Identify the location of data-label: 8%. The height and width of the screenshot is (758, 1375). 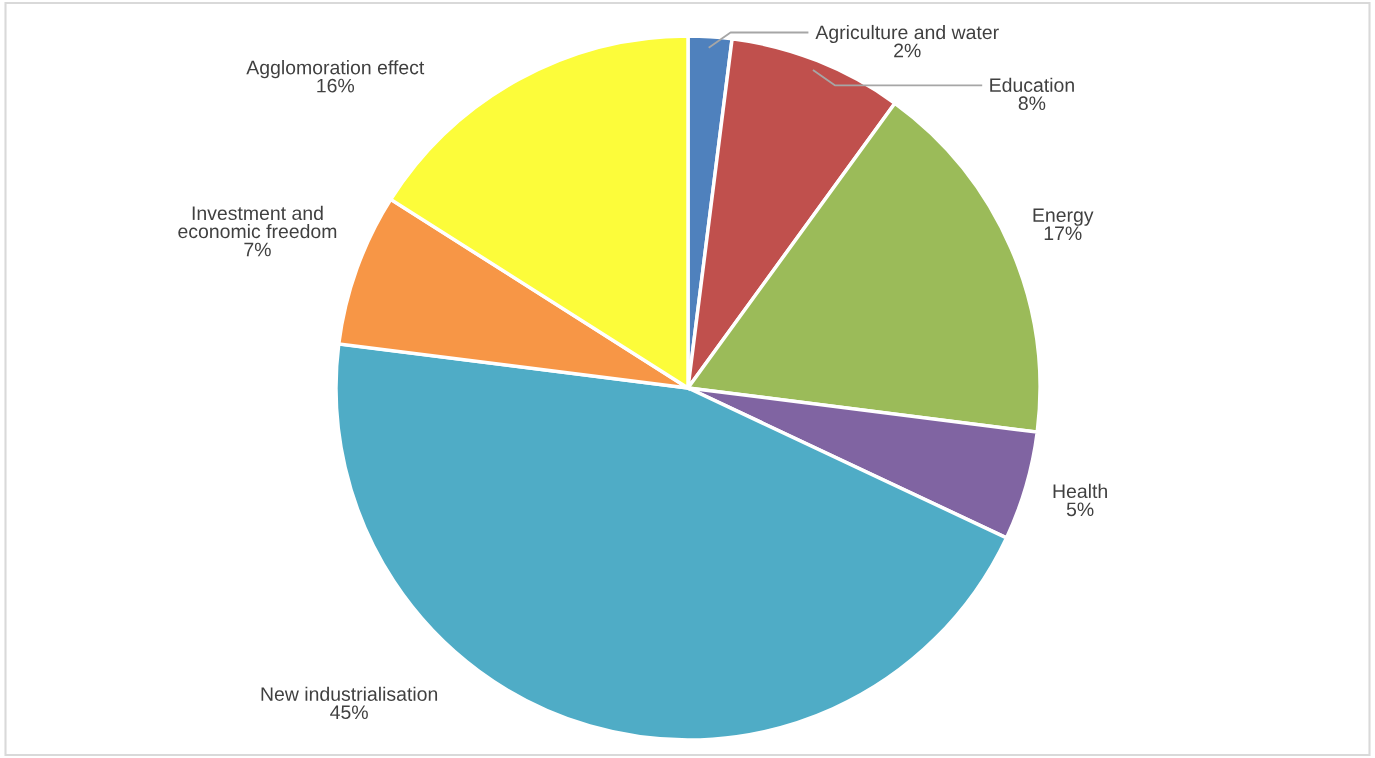
(1032, 103).